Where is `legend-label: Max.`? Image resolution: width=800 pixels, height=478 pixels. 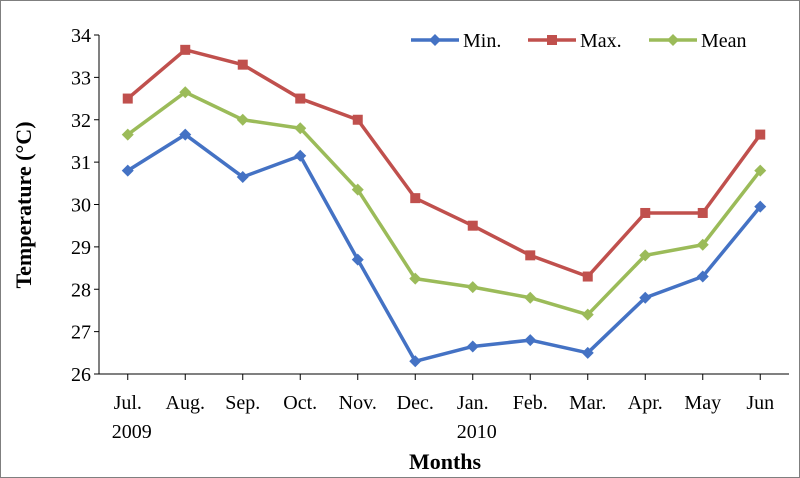
legend-label: Max. is located at coordinates (601, 41).